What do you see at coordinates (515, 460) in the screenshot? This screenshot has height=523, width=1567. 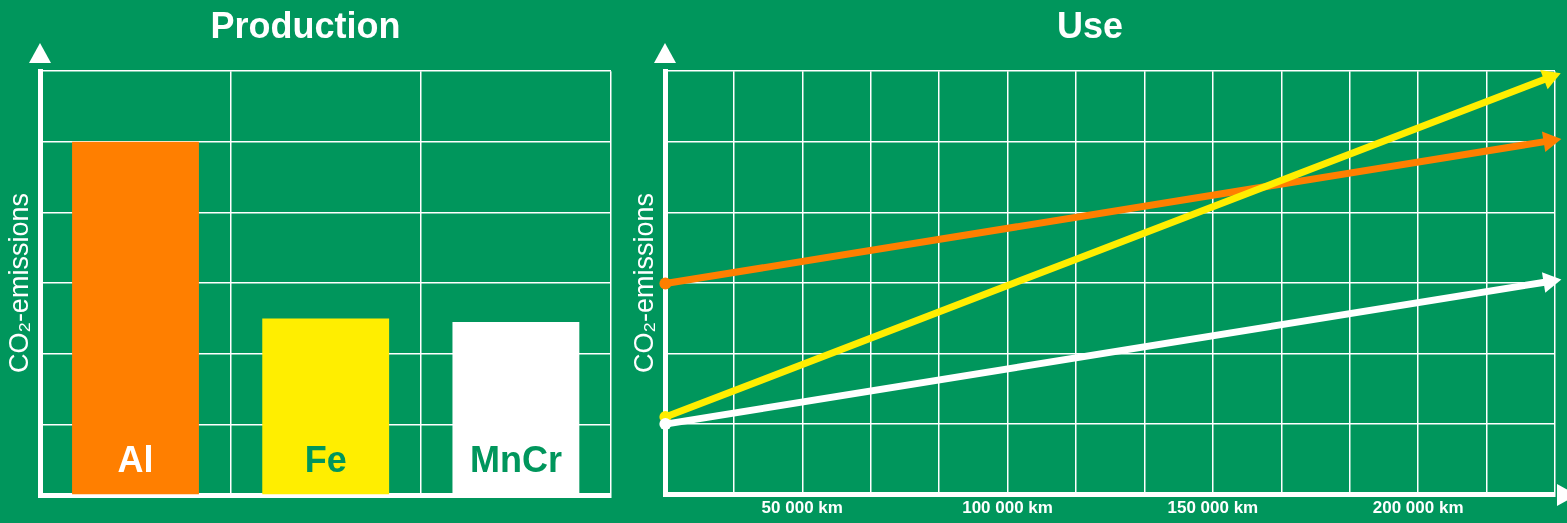 I see `x-tick-label: MnCr` at bounding box center [515, 460].